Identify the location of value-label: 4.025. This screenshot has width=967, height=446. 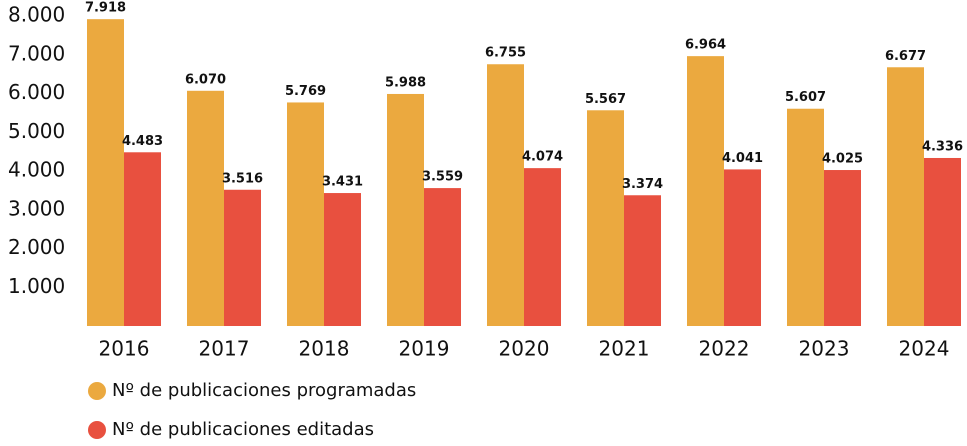
(842, 159).